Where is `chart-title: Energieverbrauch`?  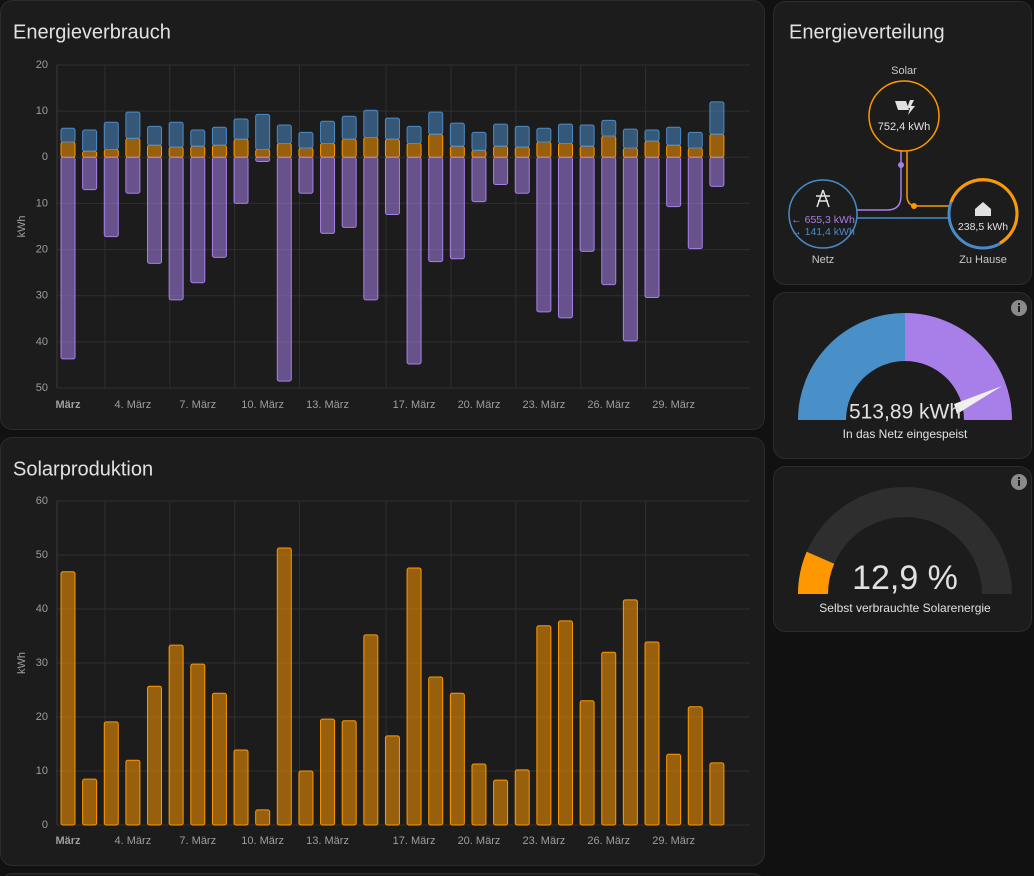 chart-title: Energieverbrauch is located at coordinates (92, 32).